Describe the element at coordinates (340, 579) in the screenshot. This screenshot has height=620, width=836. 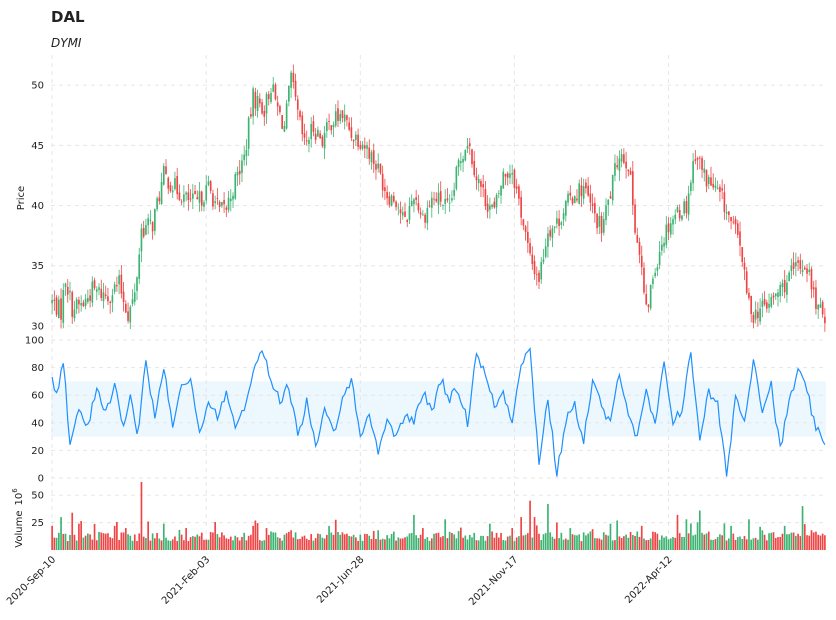
I see `x-tick-label: 2021-Jun-28` at that location.